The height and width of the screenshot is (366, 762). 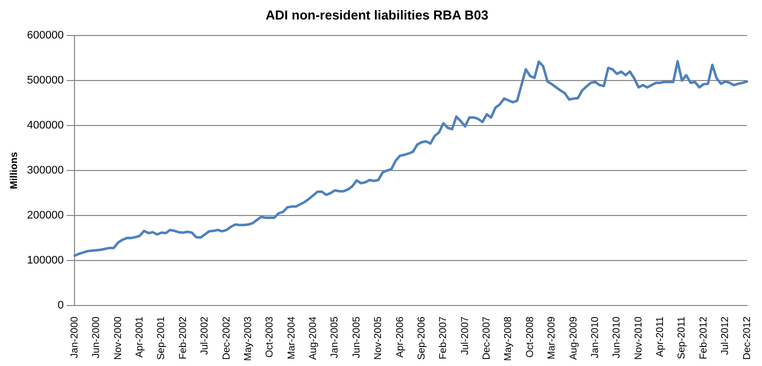 What do you see at coordinates (378, 338) in the screenshot?
I see `x-tick-label: Nov-2005` at bounding box center [378, 338].